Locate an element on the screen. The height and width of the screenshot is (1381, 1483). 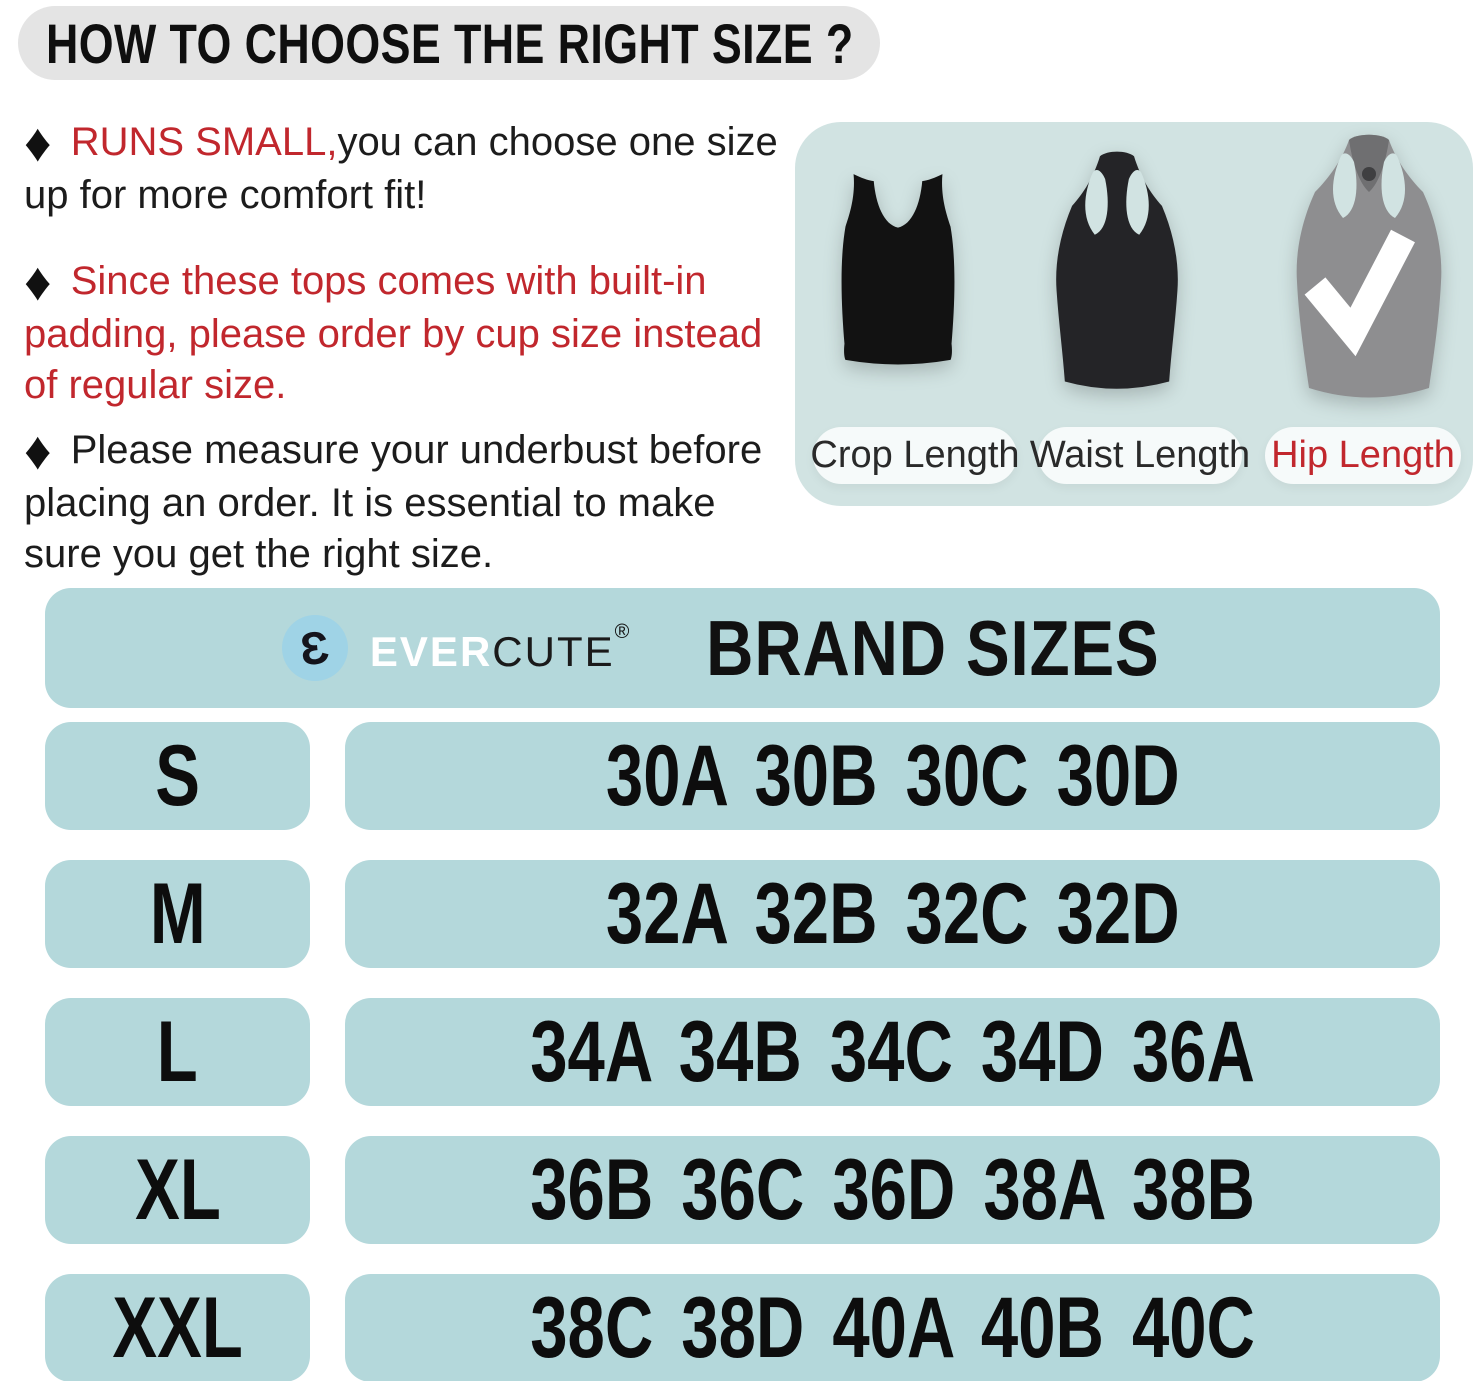
registered-mark-icon: ® is located at coordinates (623, 631).